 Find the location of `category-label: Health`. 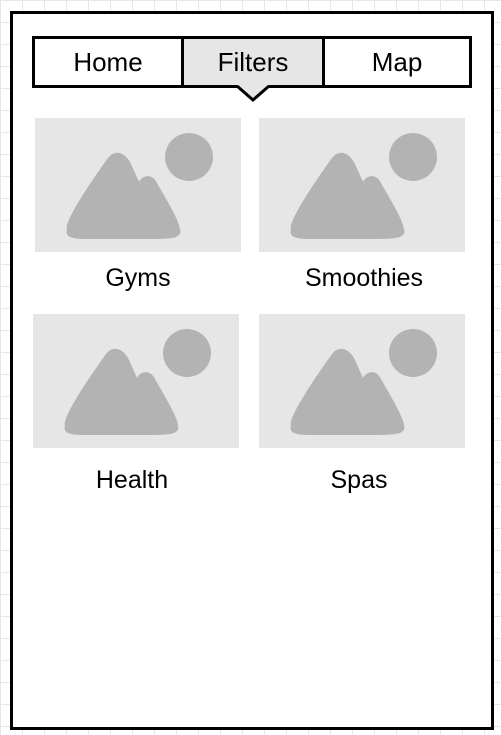

category-label: Health is located at coordinates (132, 480).